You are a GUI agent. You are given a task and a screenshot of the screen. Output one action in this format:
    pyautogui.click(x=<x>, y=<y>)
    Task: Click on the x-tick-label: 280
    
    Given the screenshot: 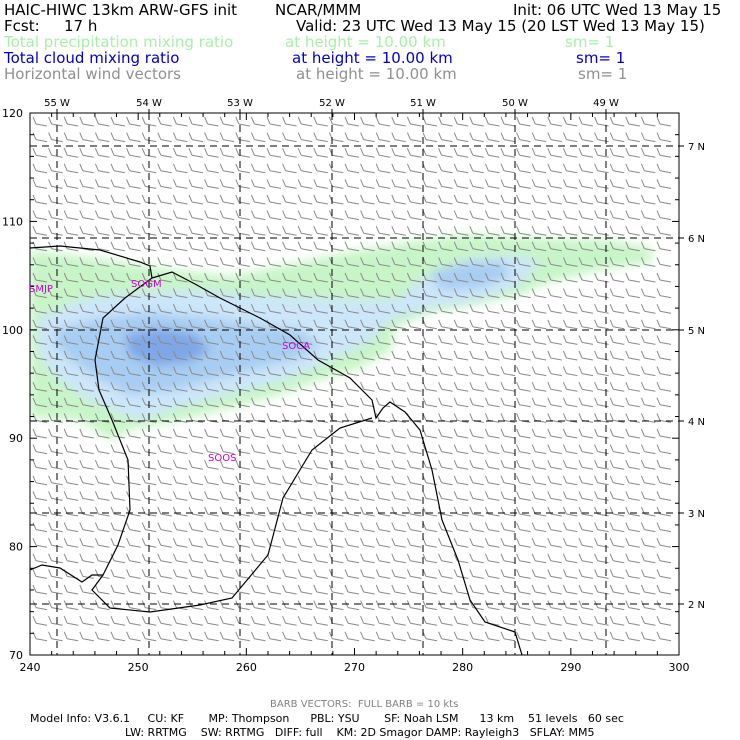 What is the action you would take?
    pyautogui.click(x=462, y=667)
    